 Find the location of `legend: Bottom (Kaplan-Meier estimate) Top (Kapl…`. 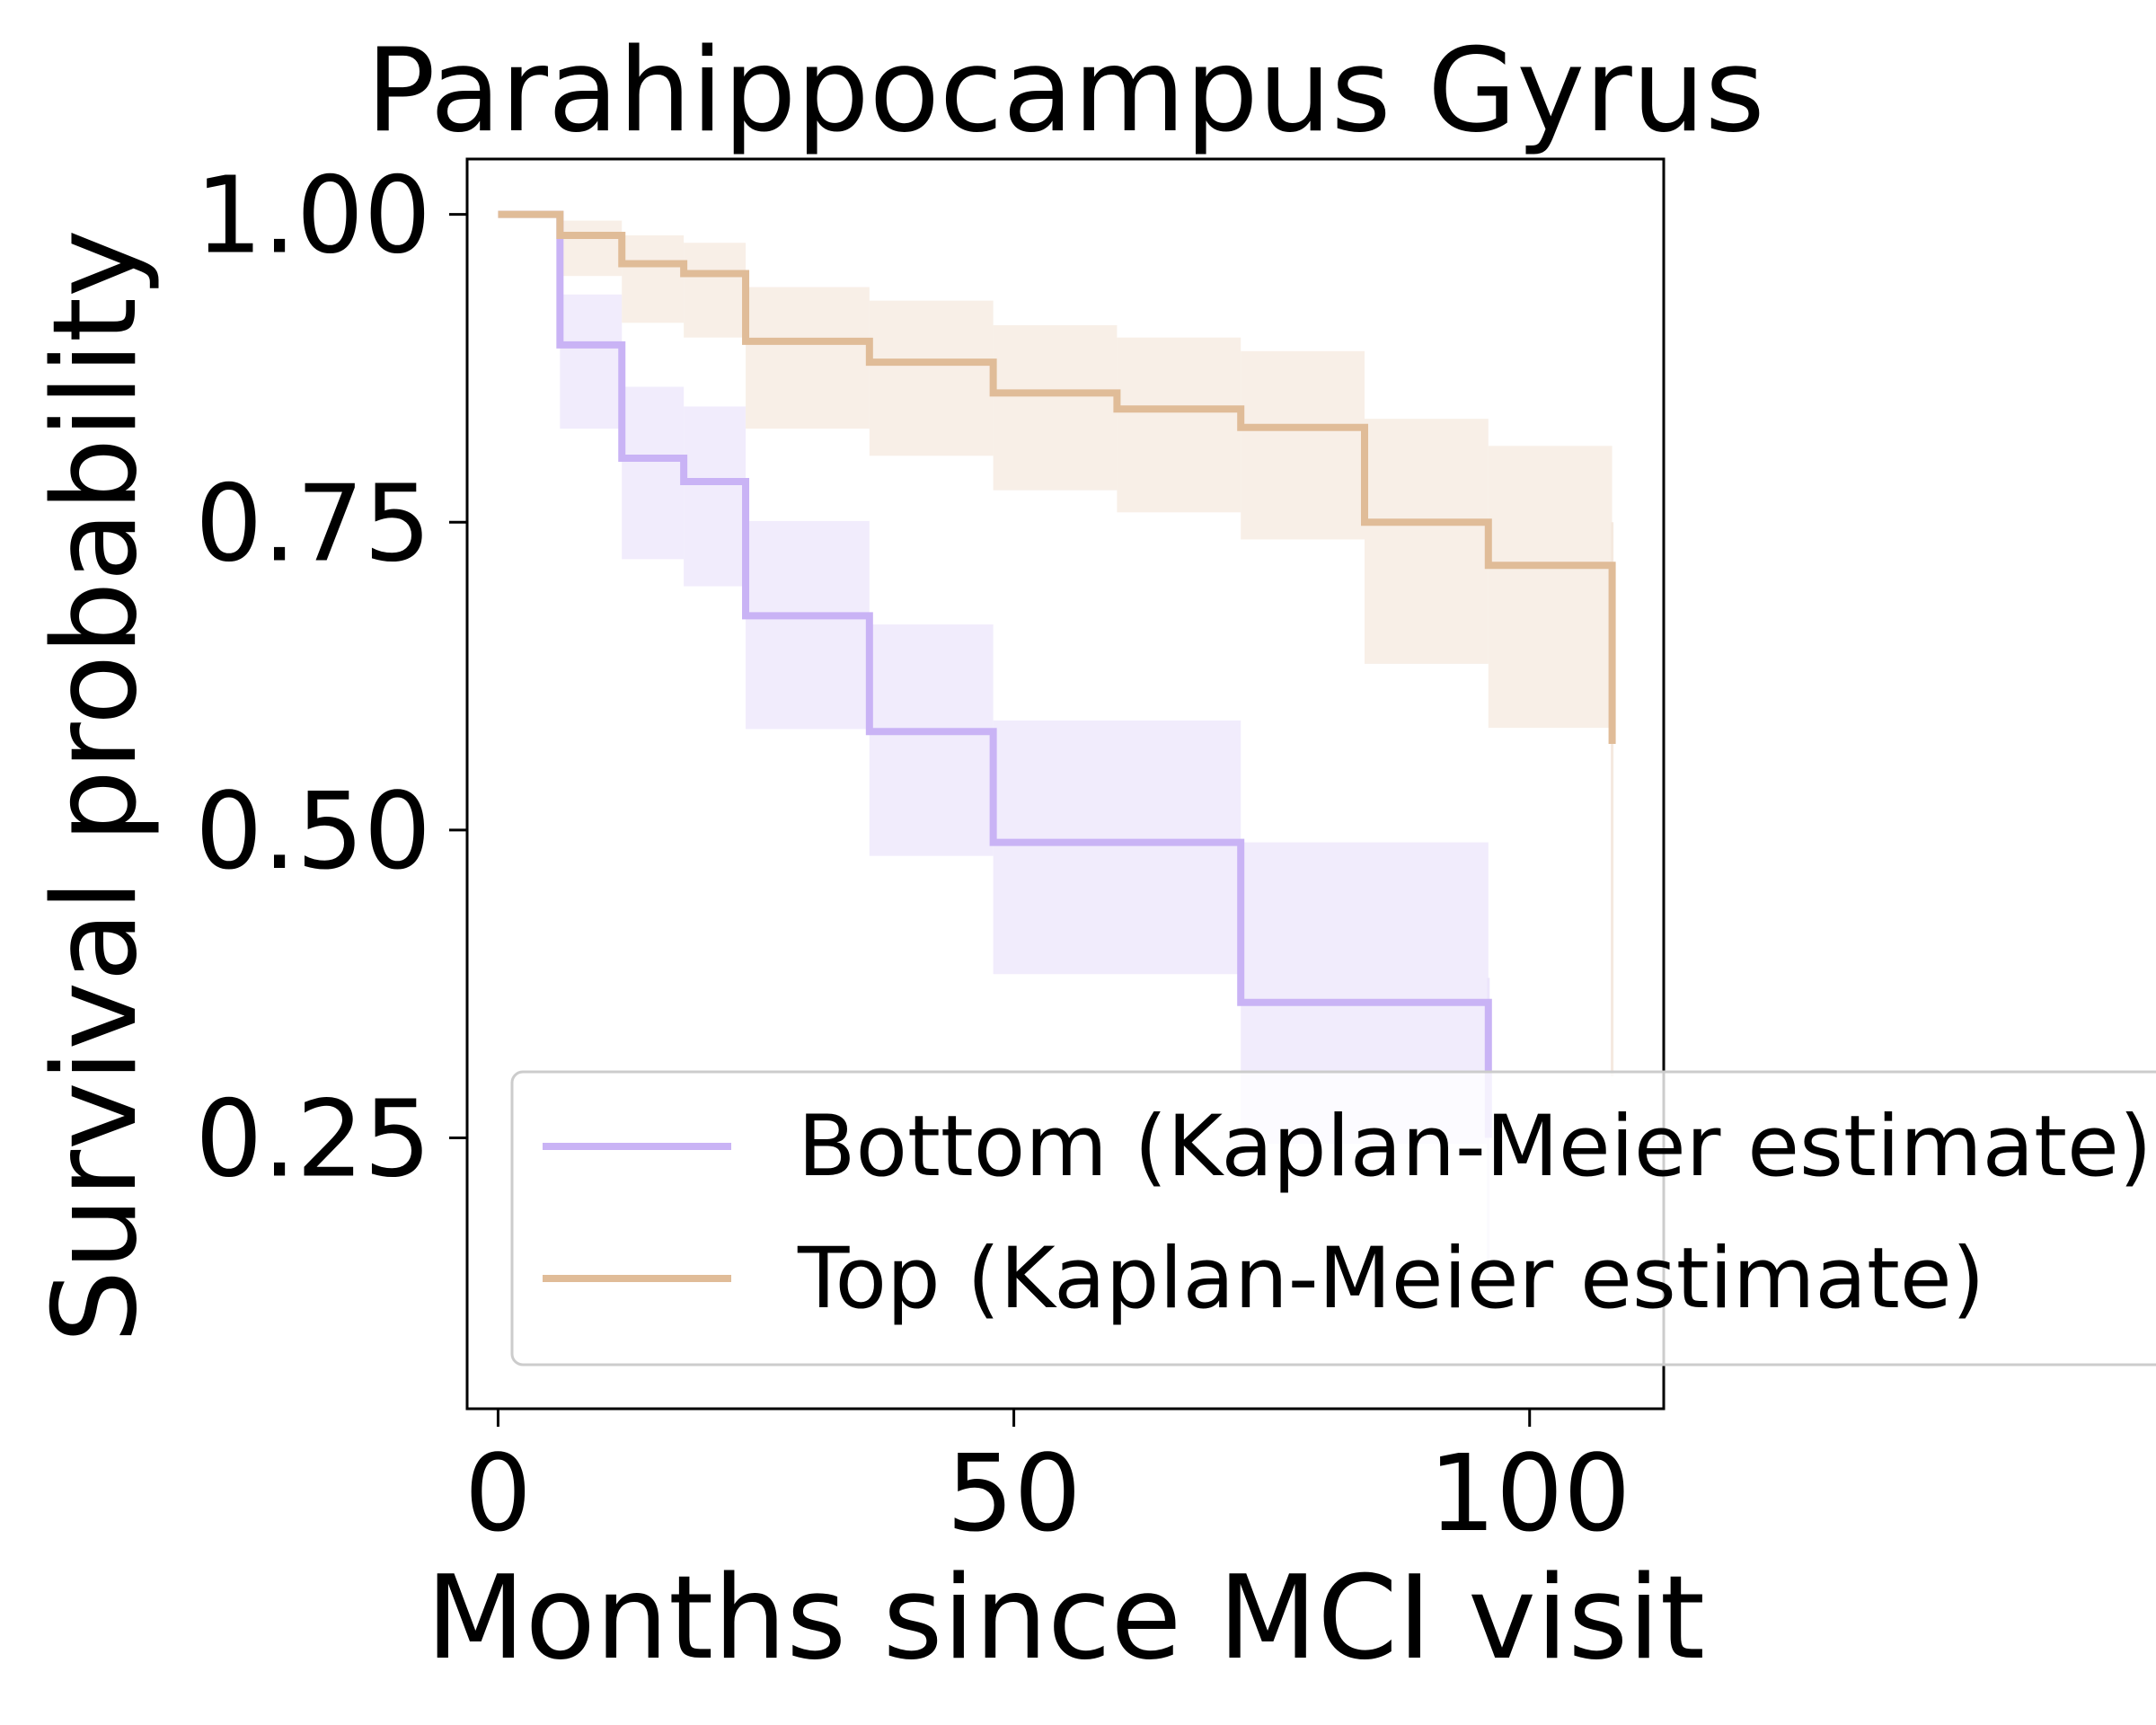

legend: Bottom (Kaplan-Meier estimate) Top (Kapl… is located at coordinates (1333, 1218).